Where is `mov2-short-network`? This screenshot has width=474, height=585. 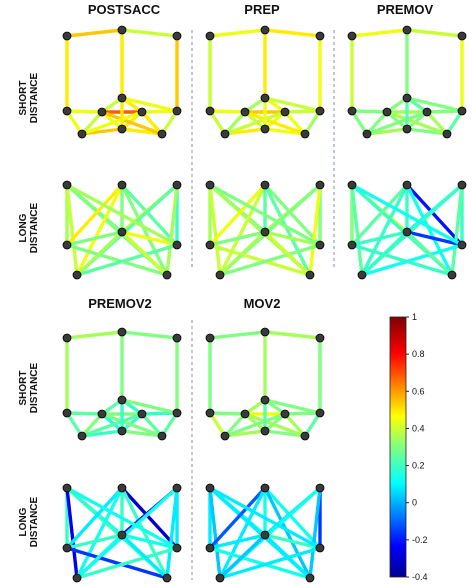
mov2-short-network is located at coordinates (265, 384).